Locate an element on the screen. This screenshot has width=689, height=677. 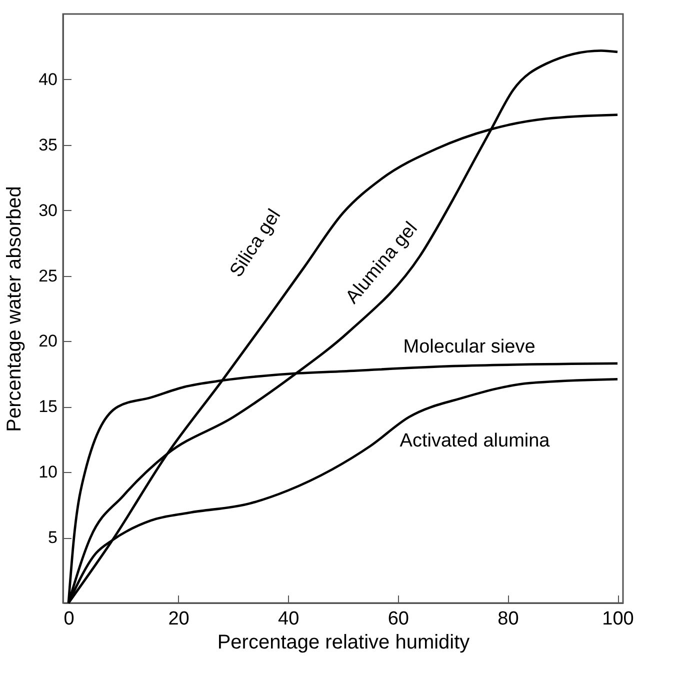
y-tick-label: 30 is located at coordinates (48, 210).